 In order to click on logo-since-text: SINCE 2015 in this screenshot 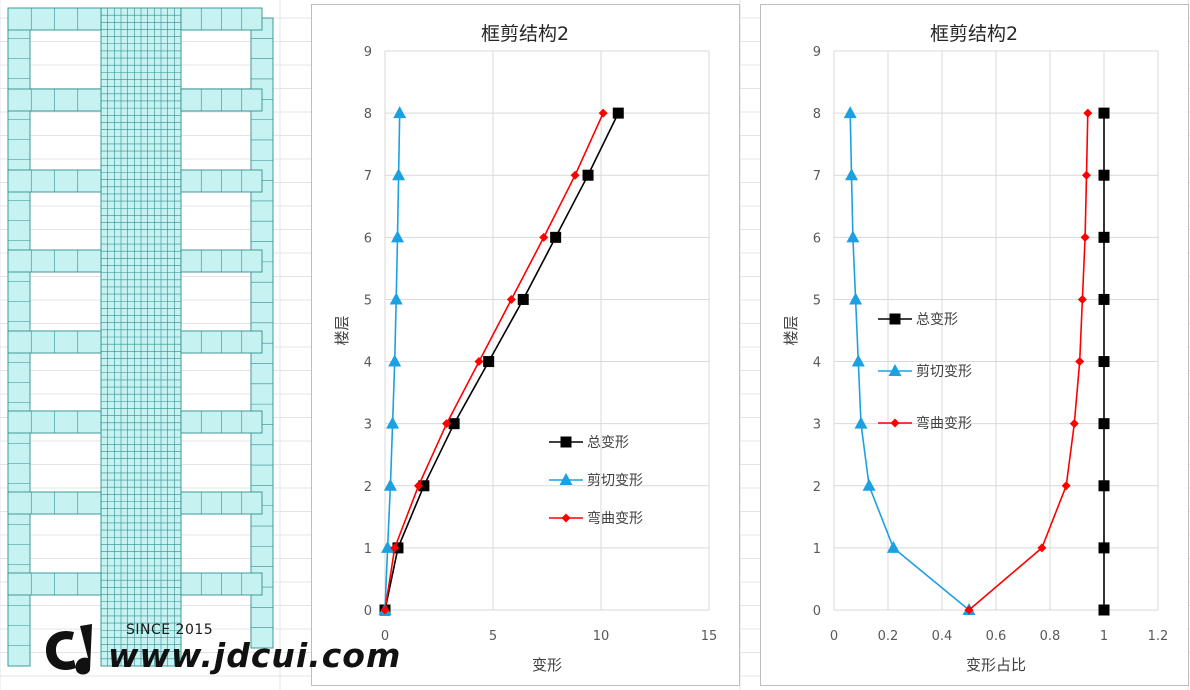, I will do `click(170, 630)`.